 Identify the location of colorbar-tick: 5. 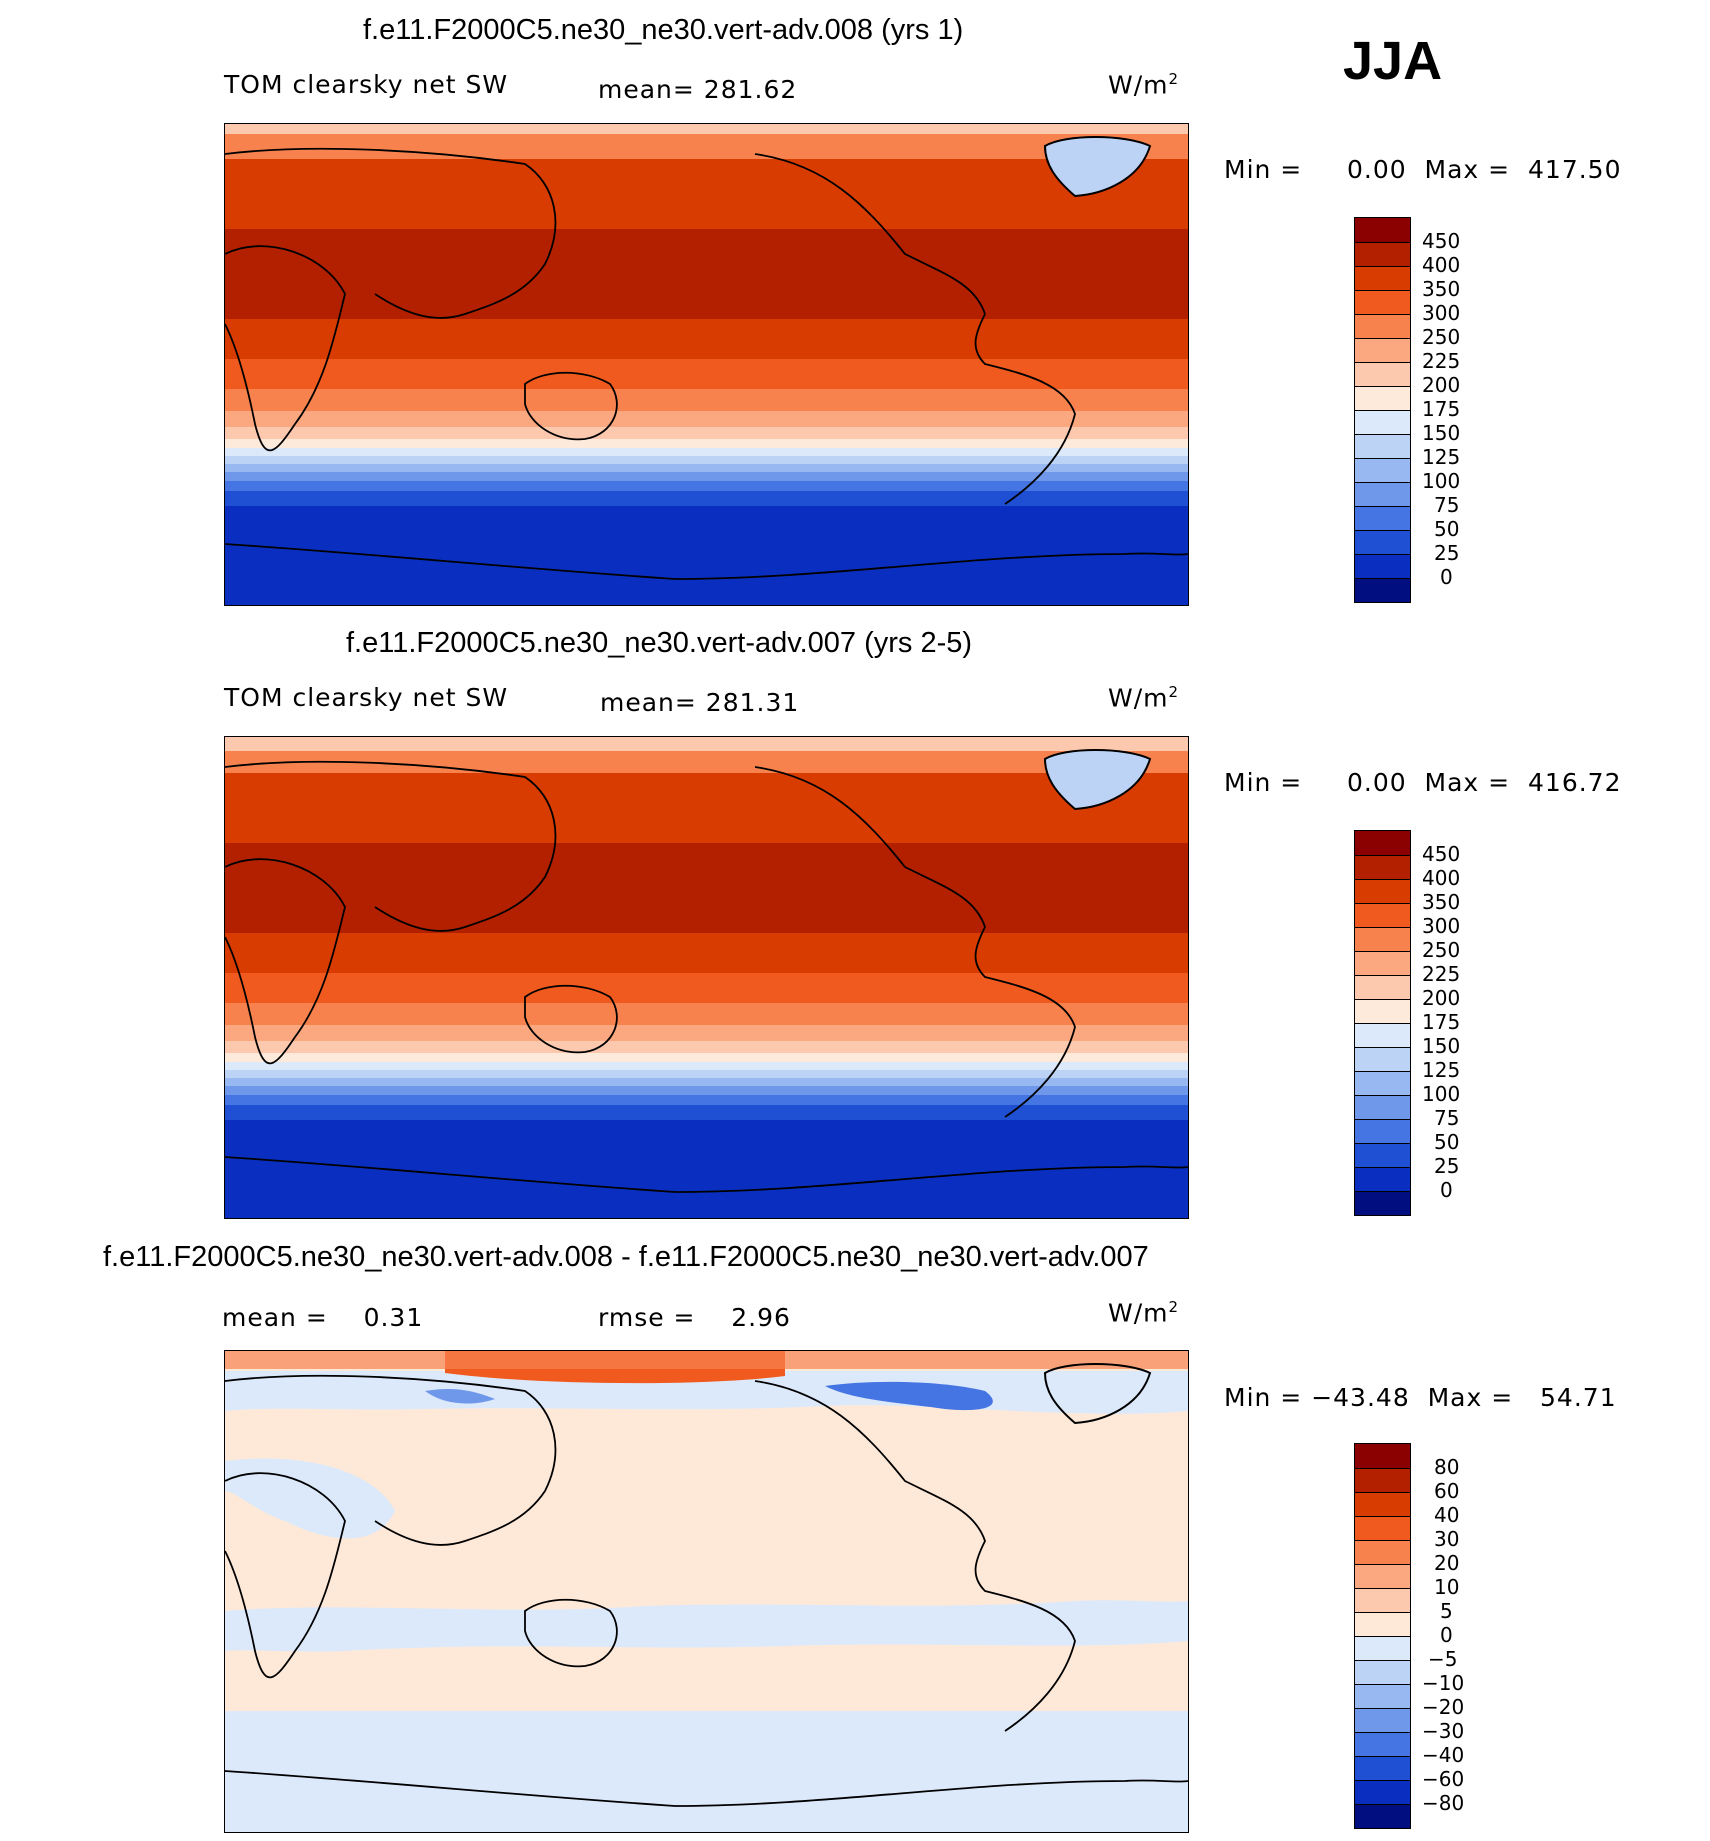
(1446, 1611).